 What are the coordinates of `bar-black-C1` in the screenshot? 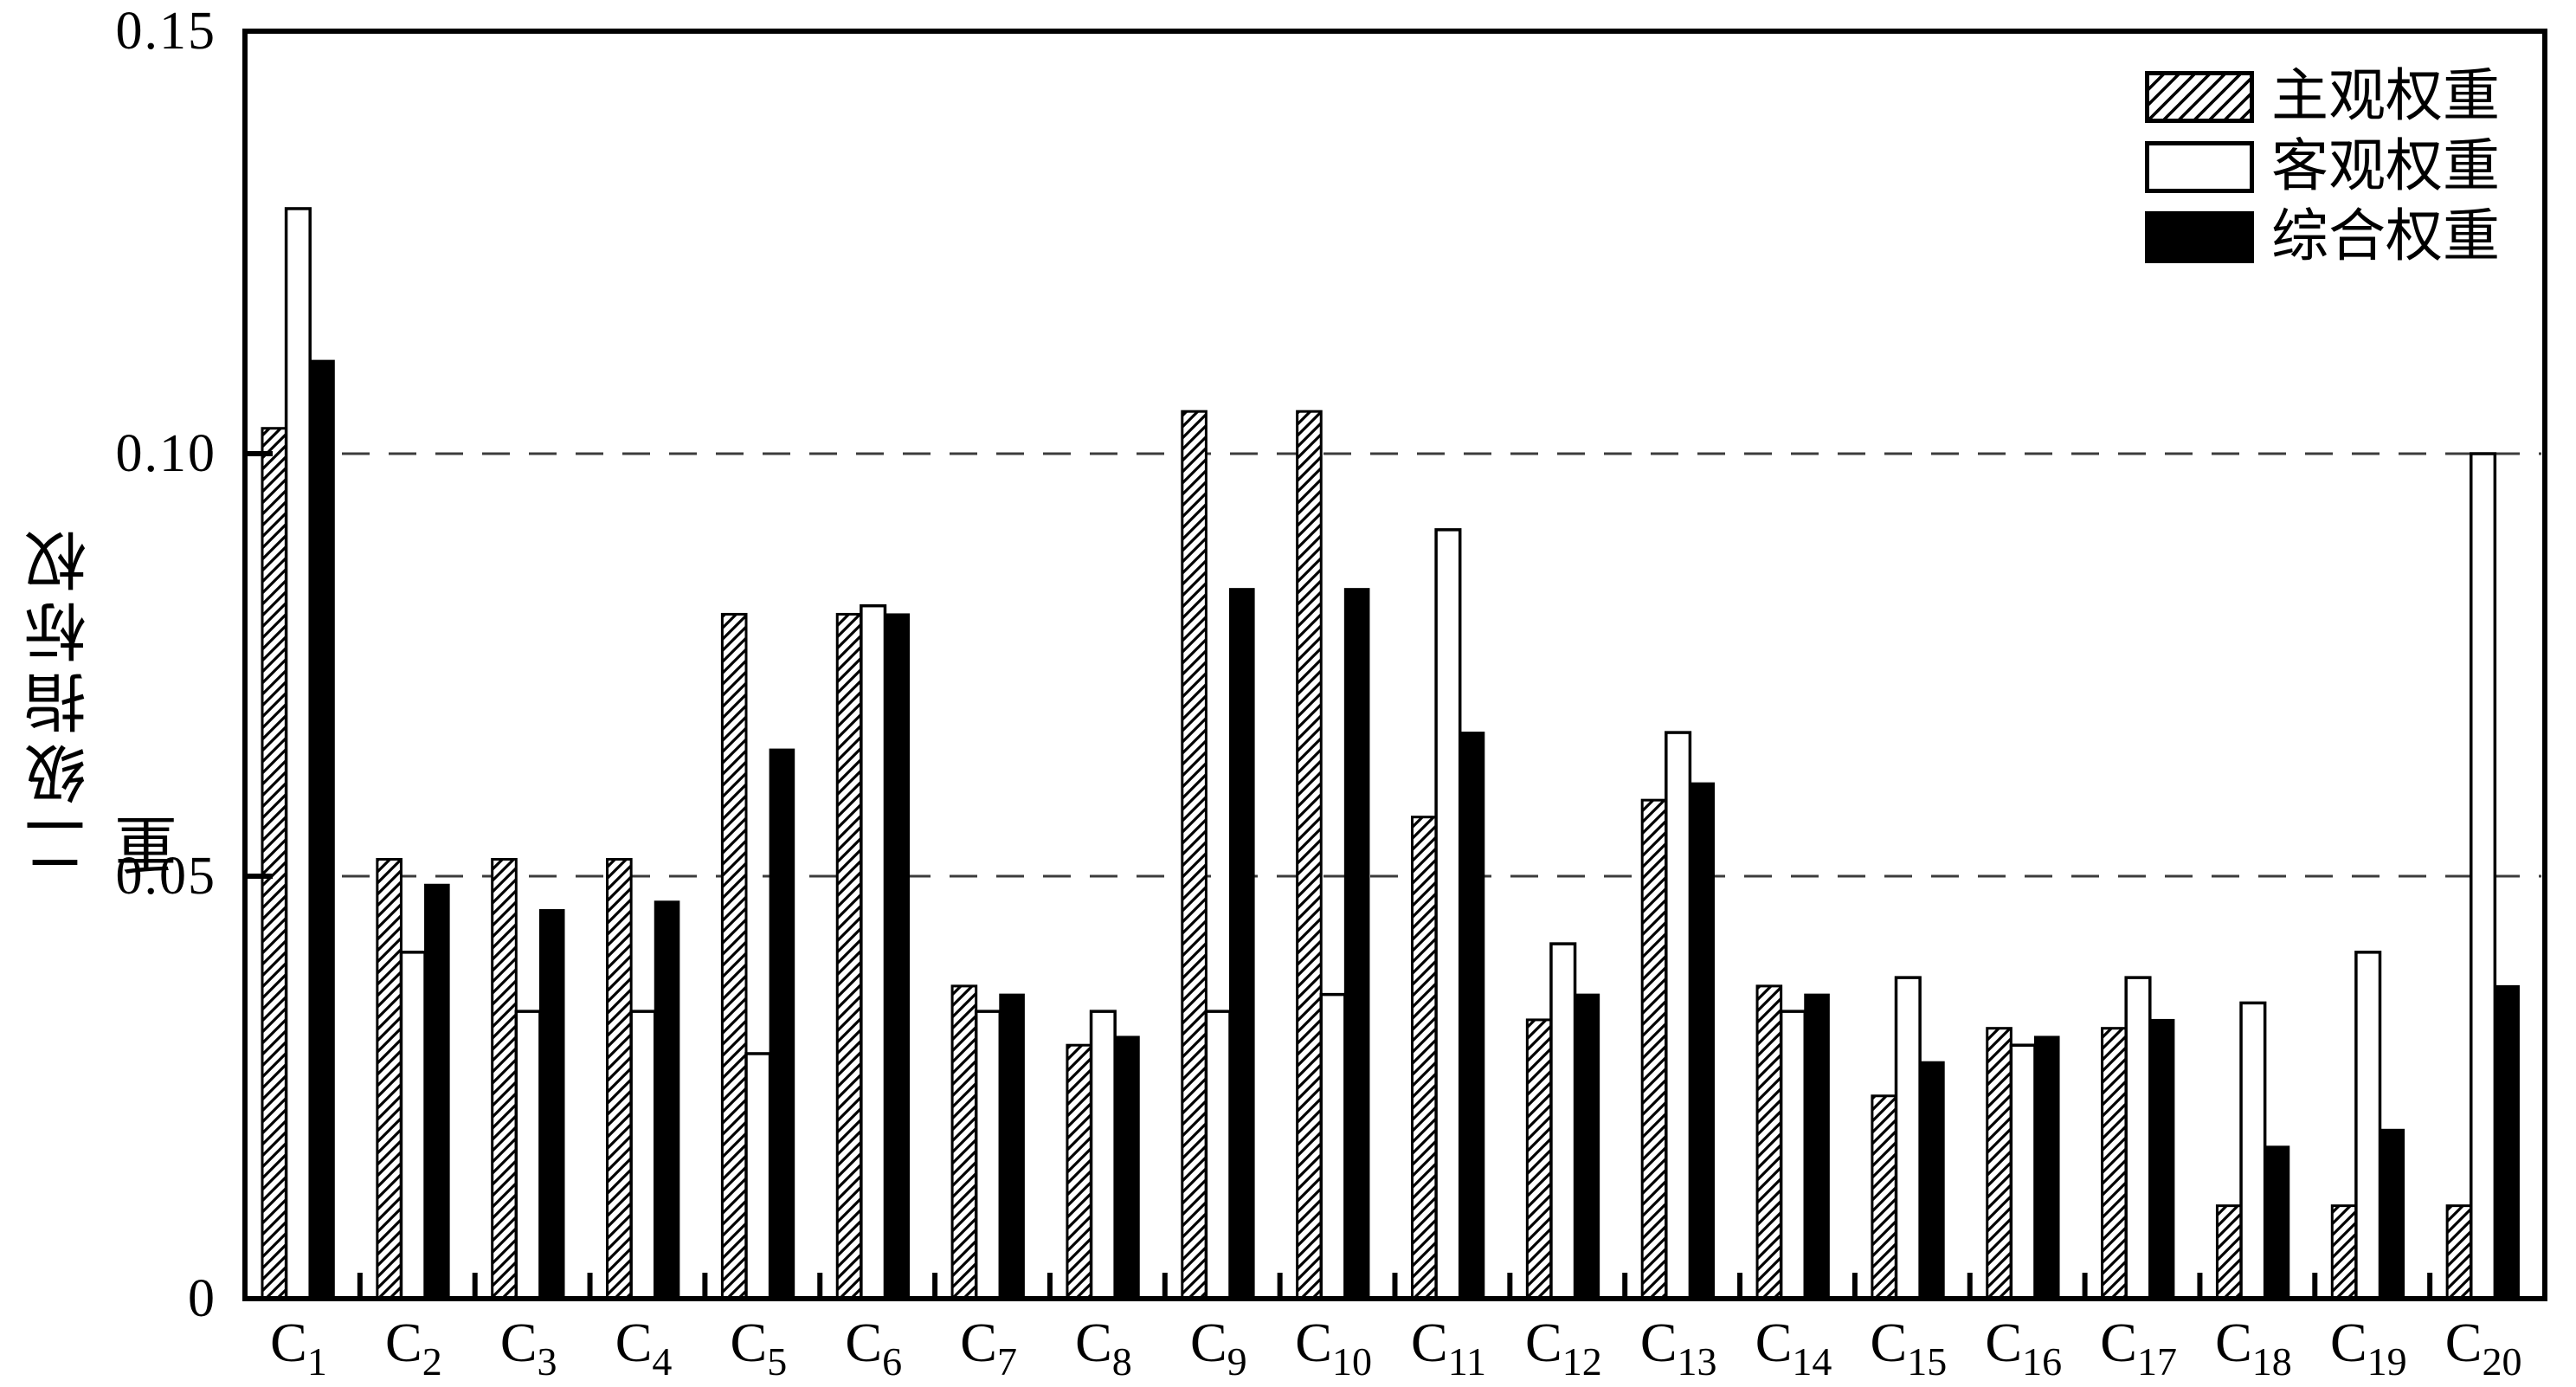 It's located at (322, 830).